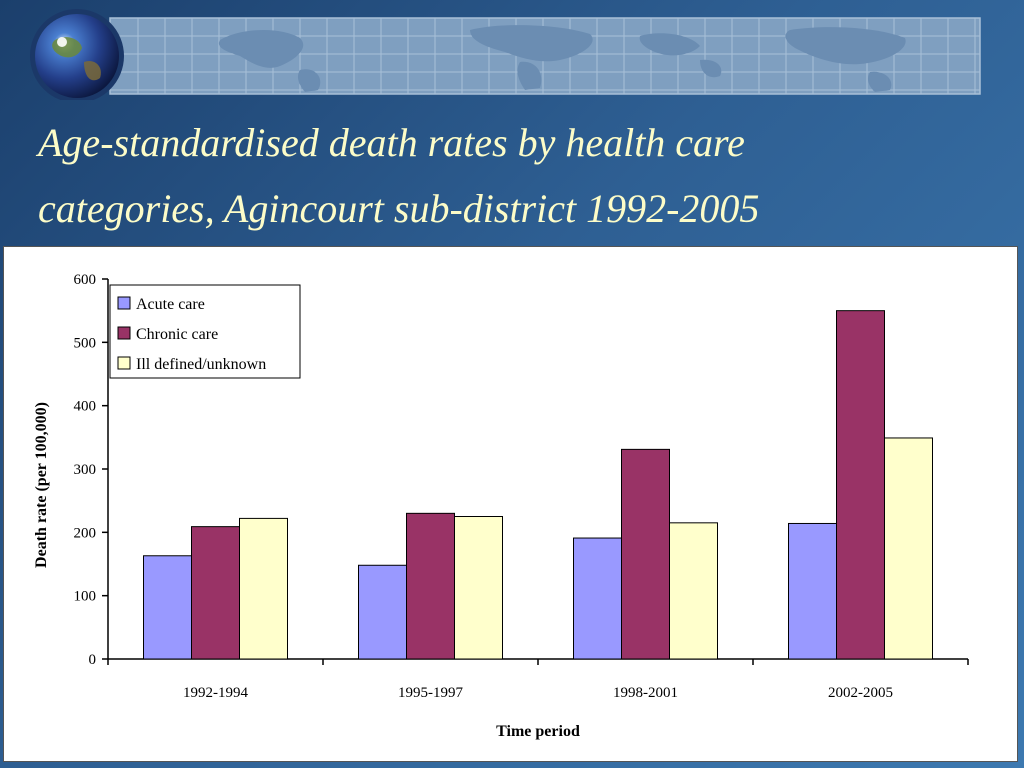 The image size is (1024, 768). Describe the element at coordinates (85, 343) in the screenshot. I see `y-tick-label: 500` at that location.